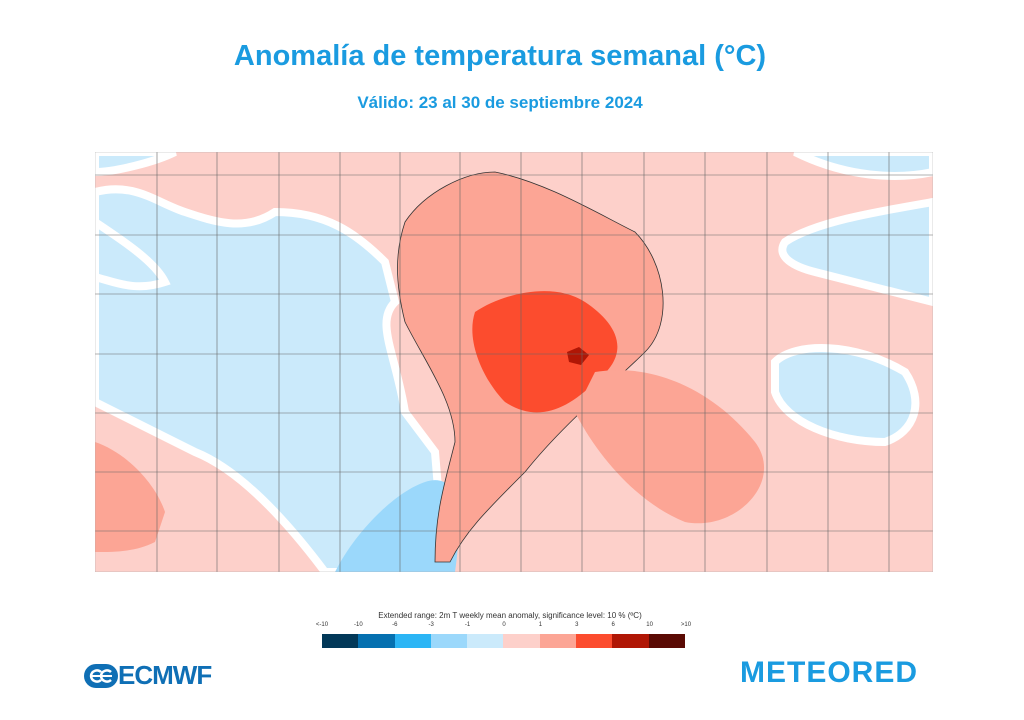  What do you see at coordinates (649, 625) in the screenshot?
I see `colorbar-tick: 10` at bounding box center [649, 625].